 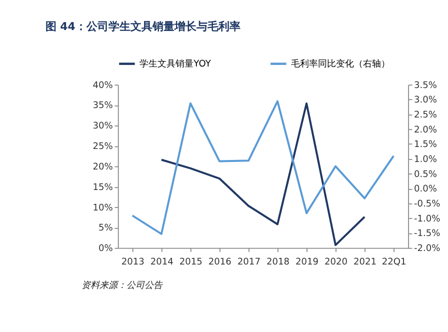 I want to click on y2-tick-label: -2.0%, so click(x=427, y=249).